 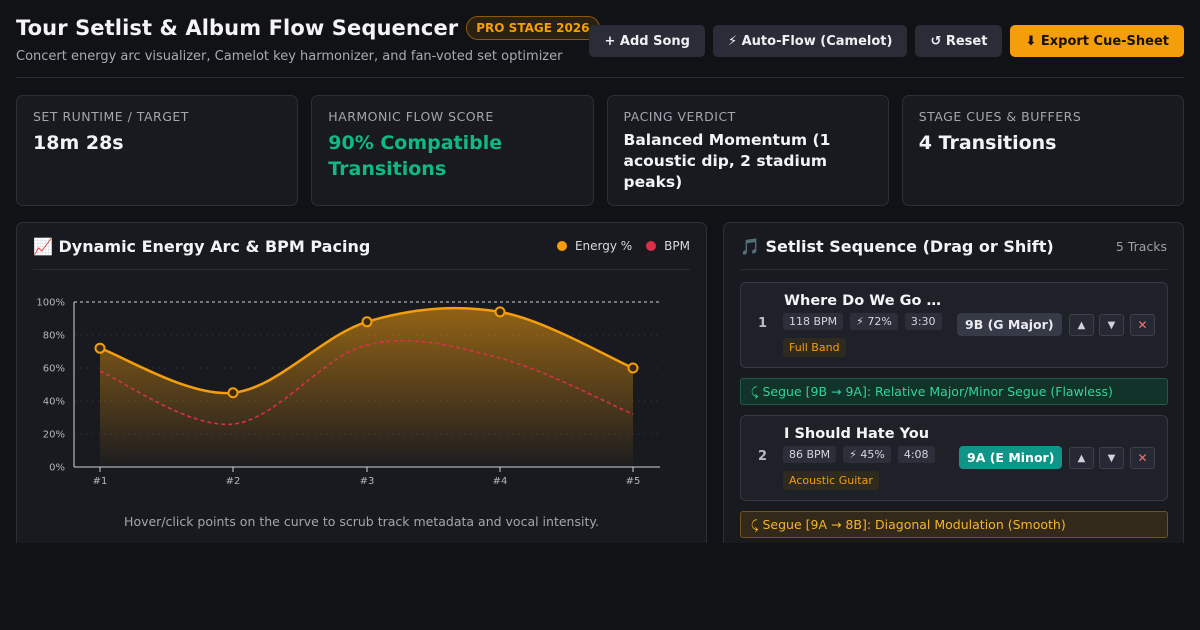 What do you see at coordinates (810, 41) in the screenshot?
I see `auto-flow-button: ⚡ Auto-Flow (Camelot)` at bounding box center [810, 41].